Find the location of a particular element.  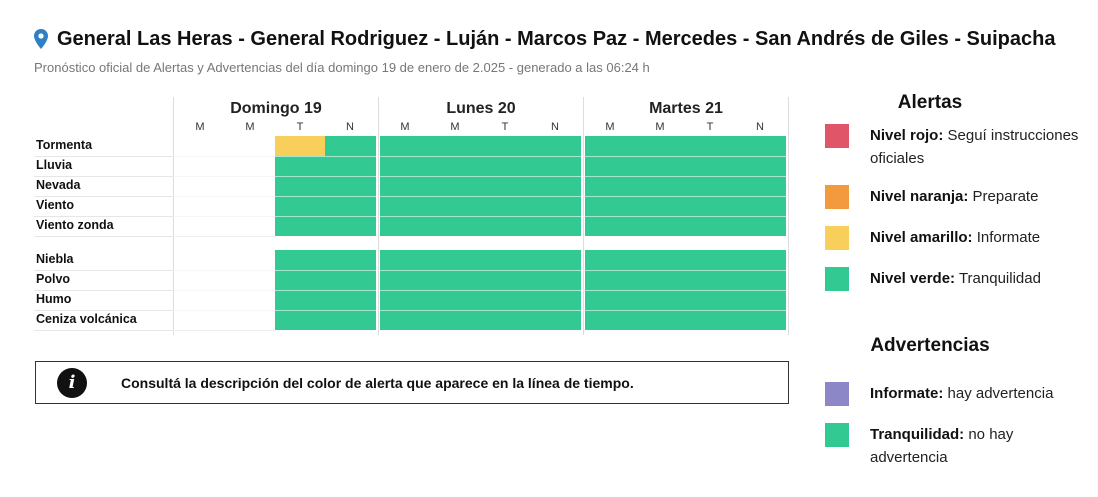

legend-level-desc: Informate is located at coordinates (1006, 237).